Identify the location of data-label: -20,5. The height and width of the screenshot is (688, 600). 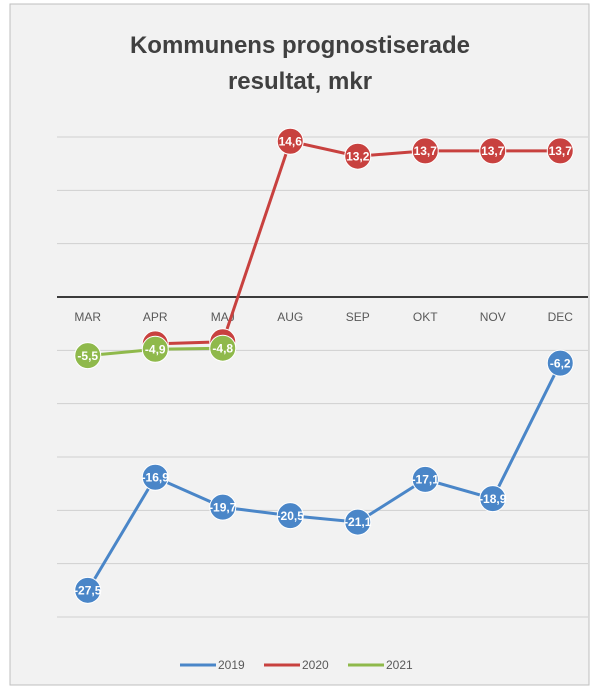
(291, 516).